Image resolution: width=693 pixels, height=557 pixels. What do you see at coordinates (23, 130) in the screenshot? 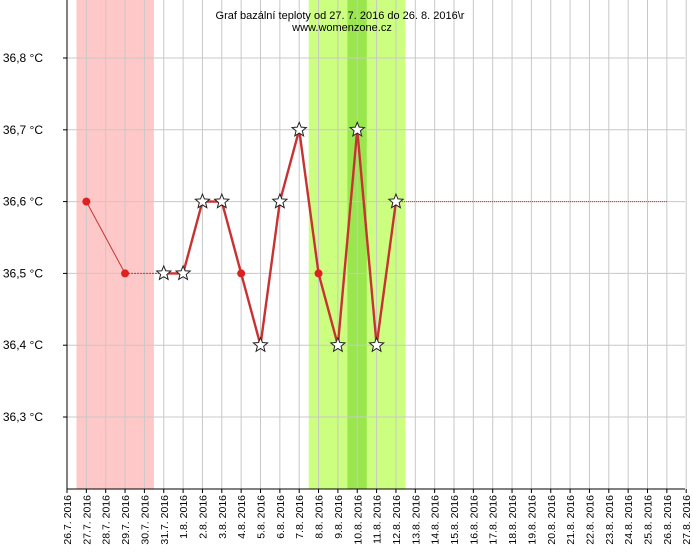
I see `y-tick-label: 36,7 °C` at bounding box center [23, 130].